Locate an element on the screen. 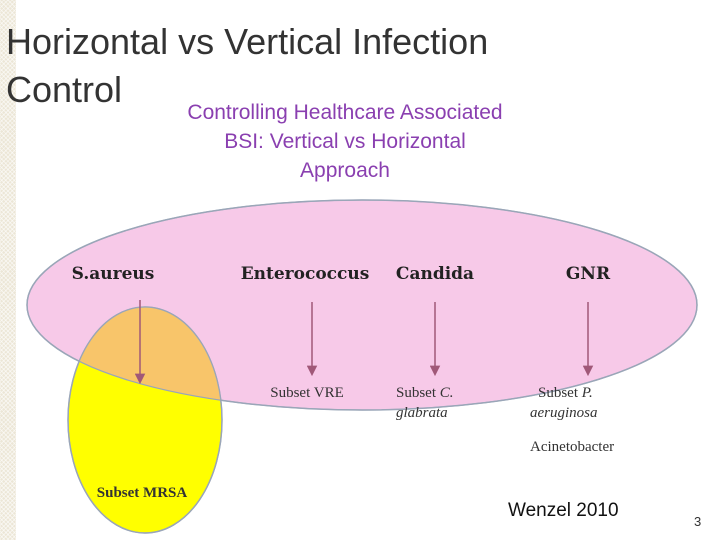 The width and height of the screenshot is (720, 540). subset-label-vre: Subset VRE is located at coordinates (306, 393).